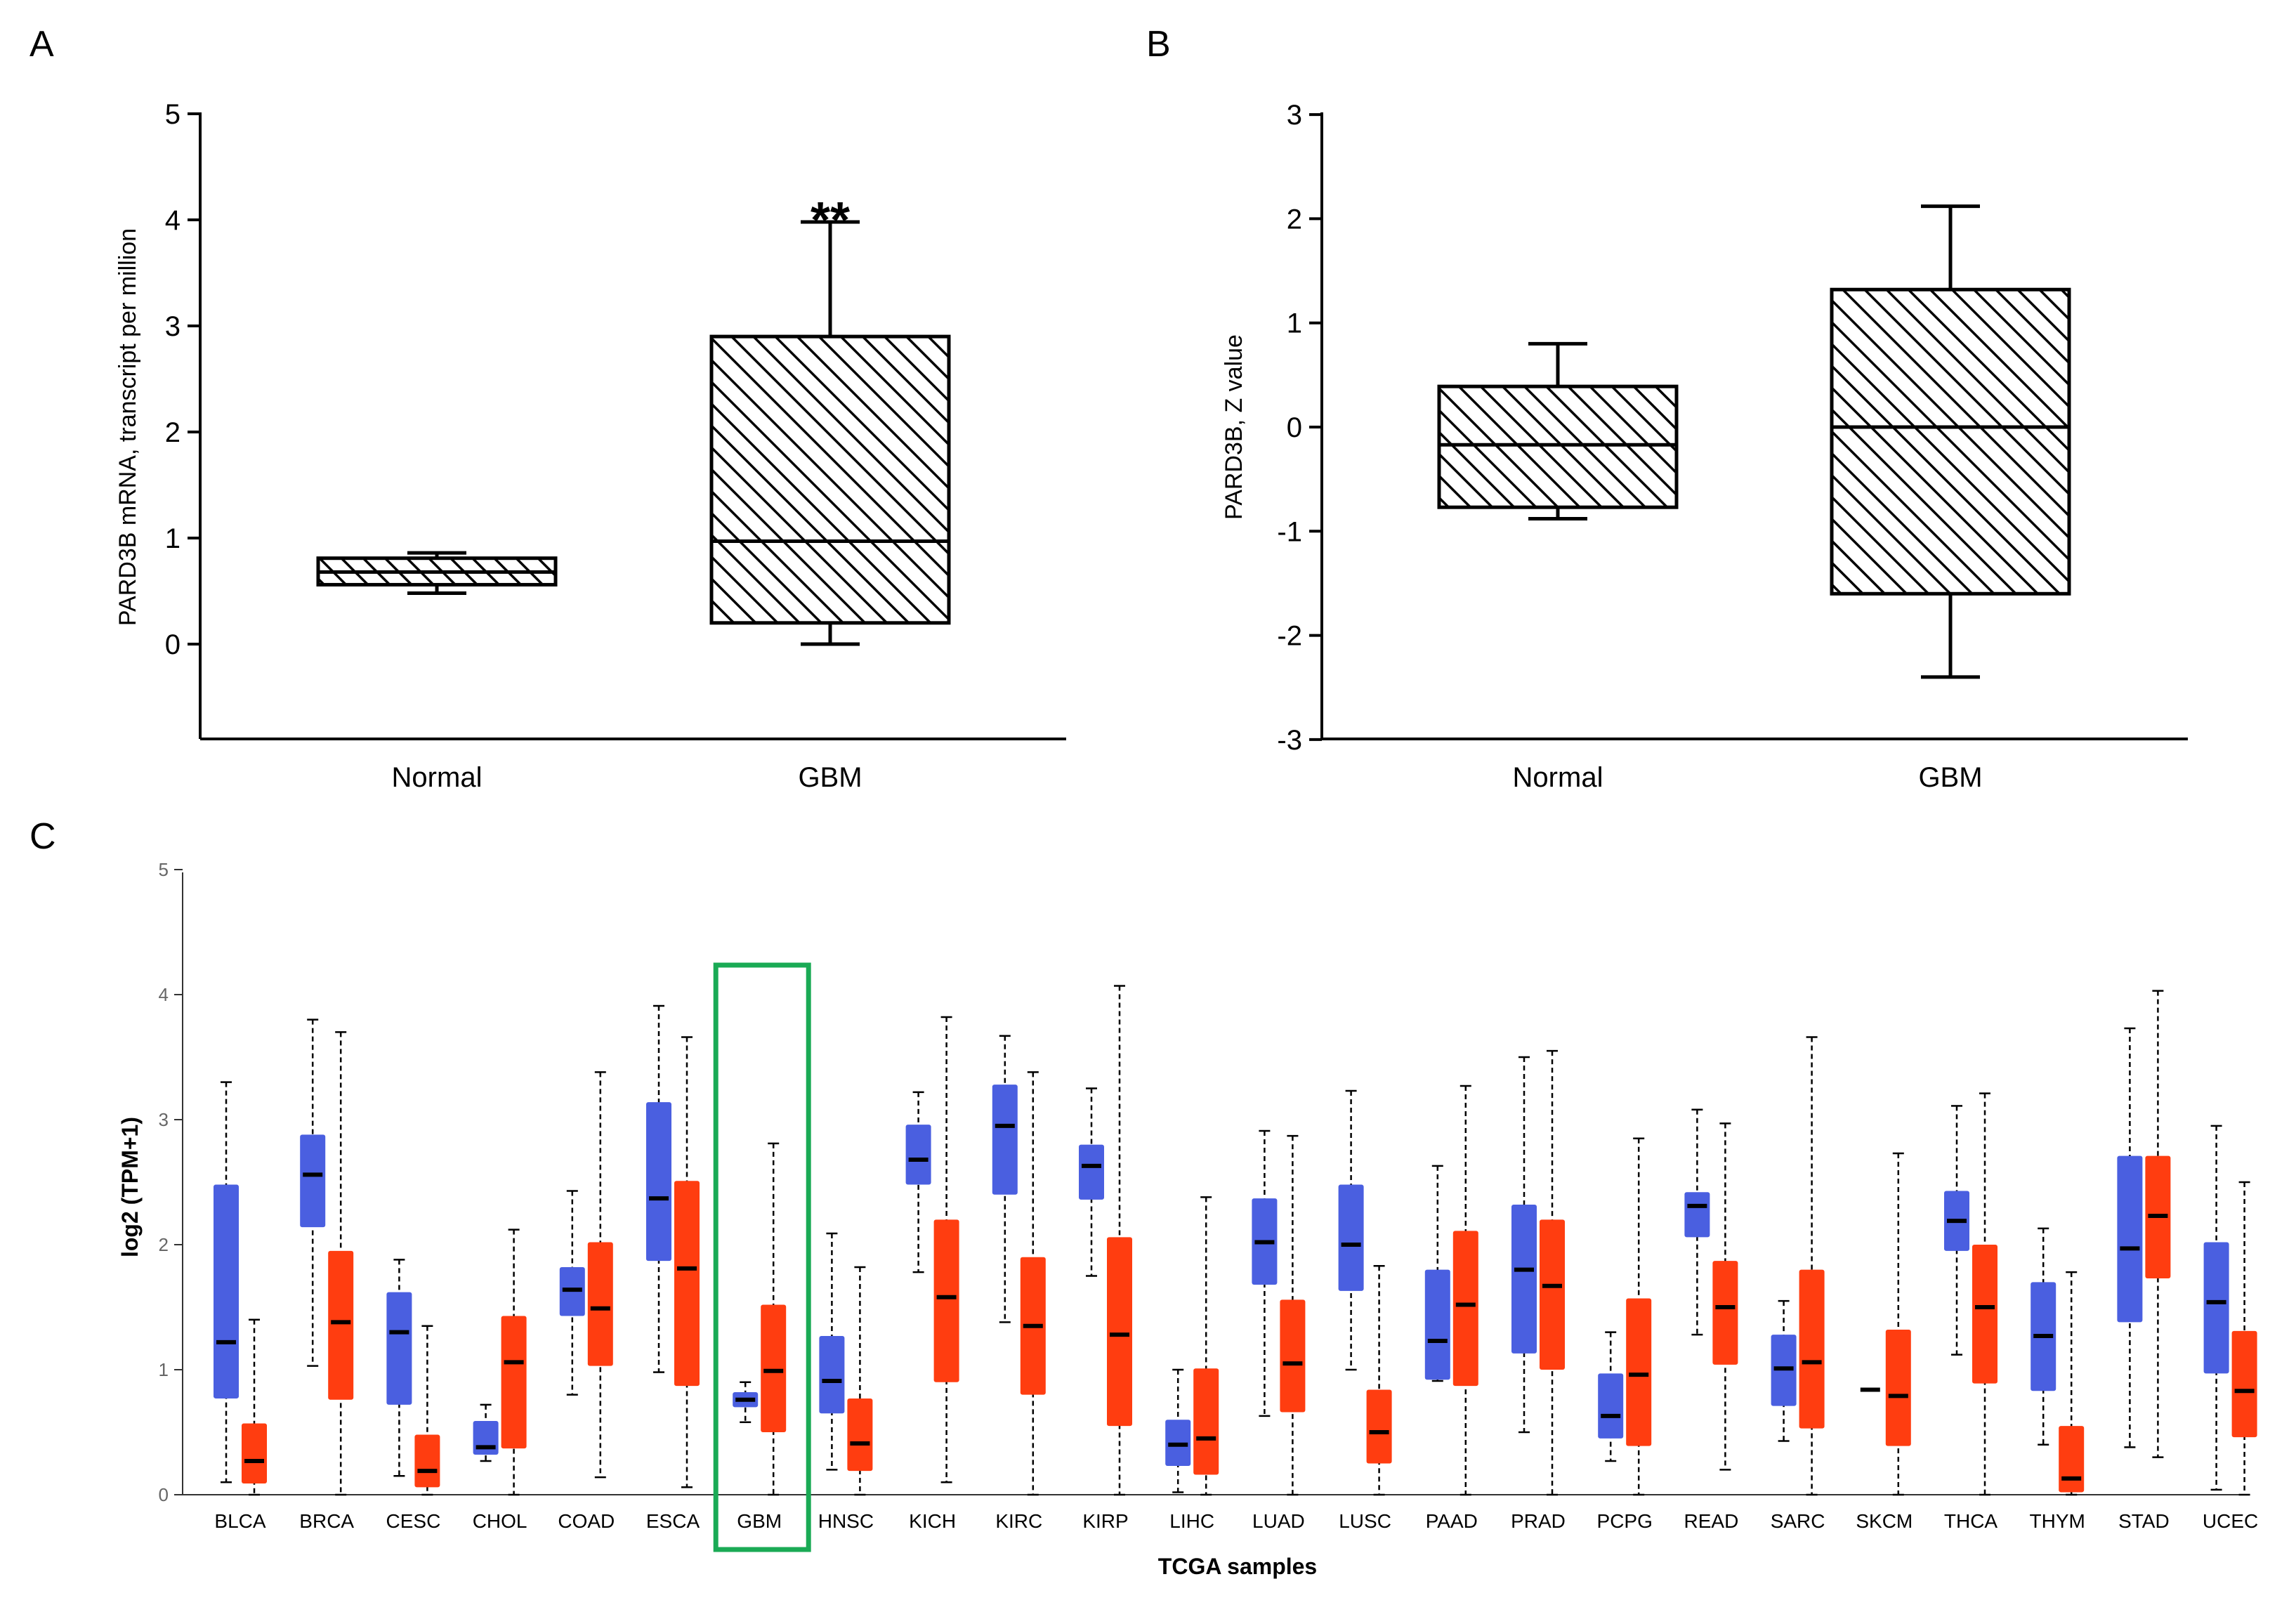 This screenshot has height=1605, width=2296. Describe the element at coordinates (1524, 1280) in the screenshot. I see `chart-c-box-normal-prad` at that location.